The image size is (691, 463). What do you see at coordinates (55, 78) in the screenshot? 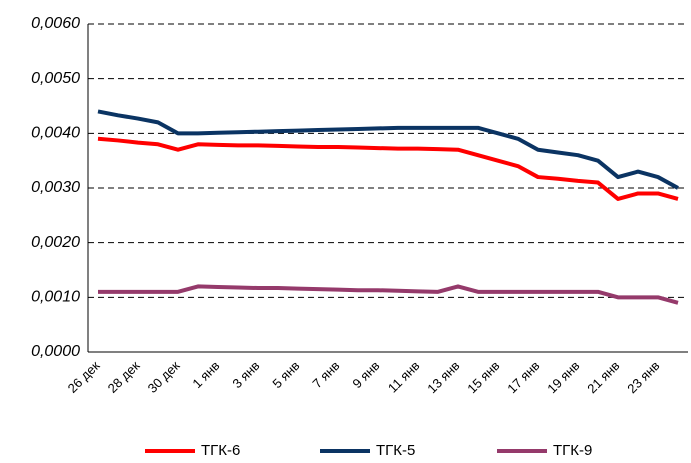
I see `y-tick-label: 0,0050` at bounding box center [55, 78].